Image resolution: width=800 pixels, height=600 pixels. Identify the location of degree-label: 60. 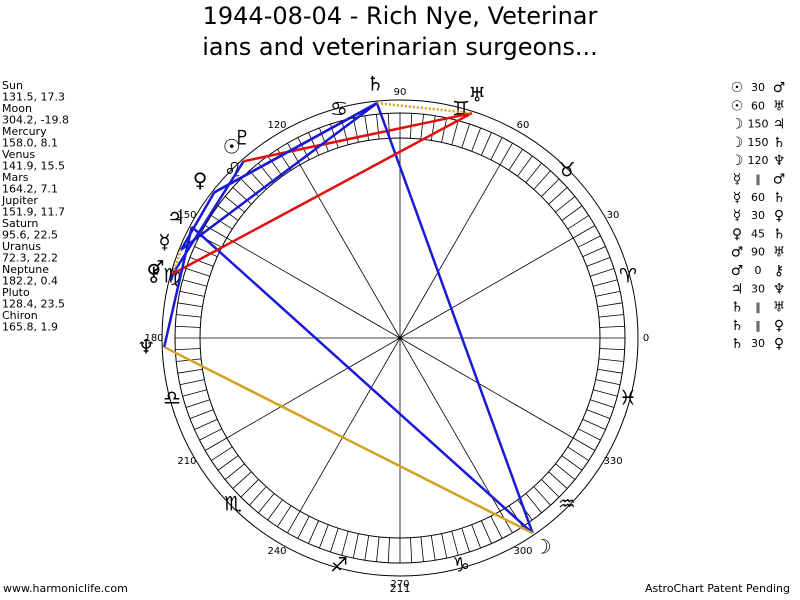
(523, 125).